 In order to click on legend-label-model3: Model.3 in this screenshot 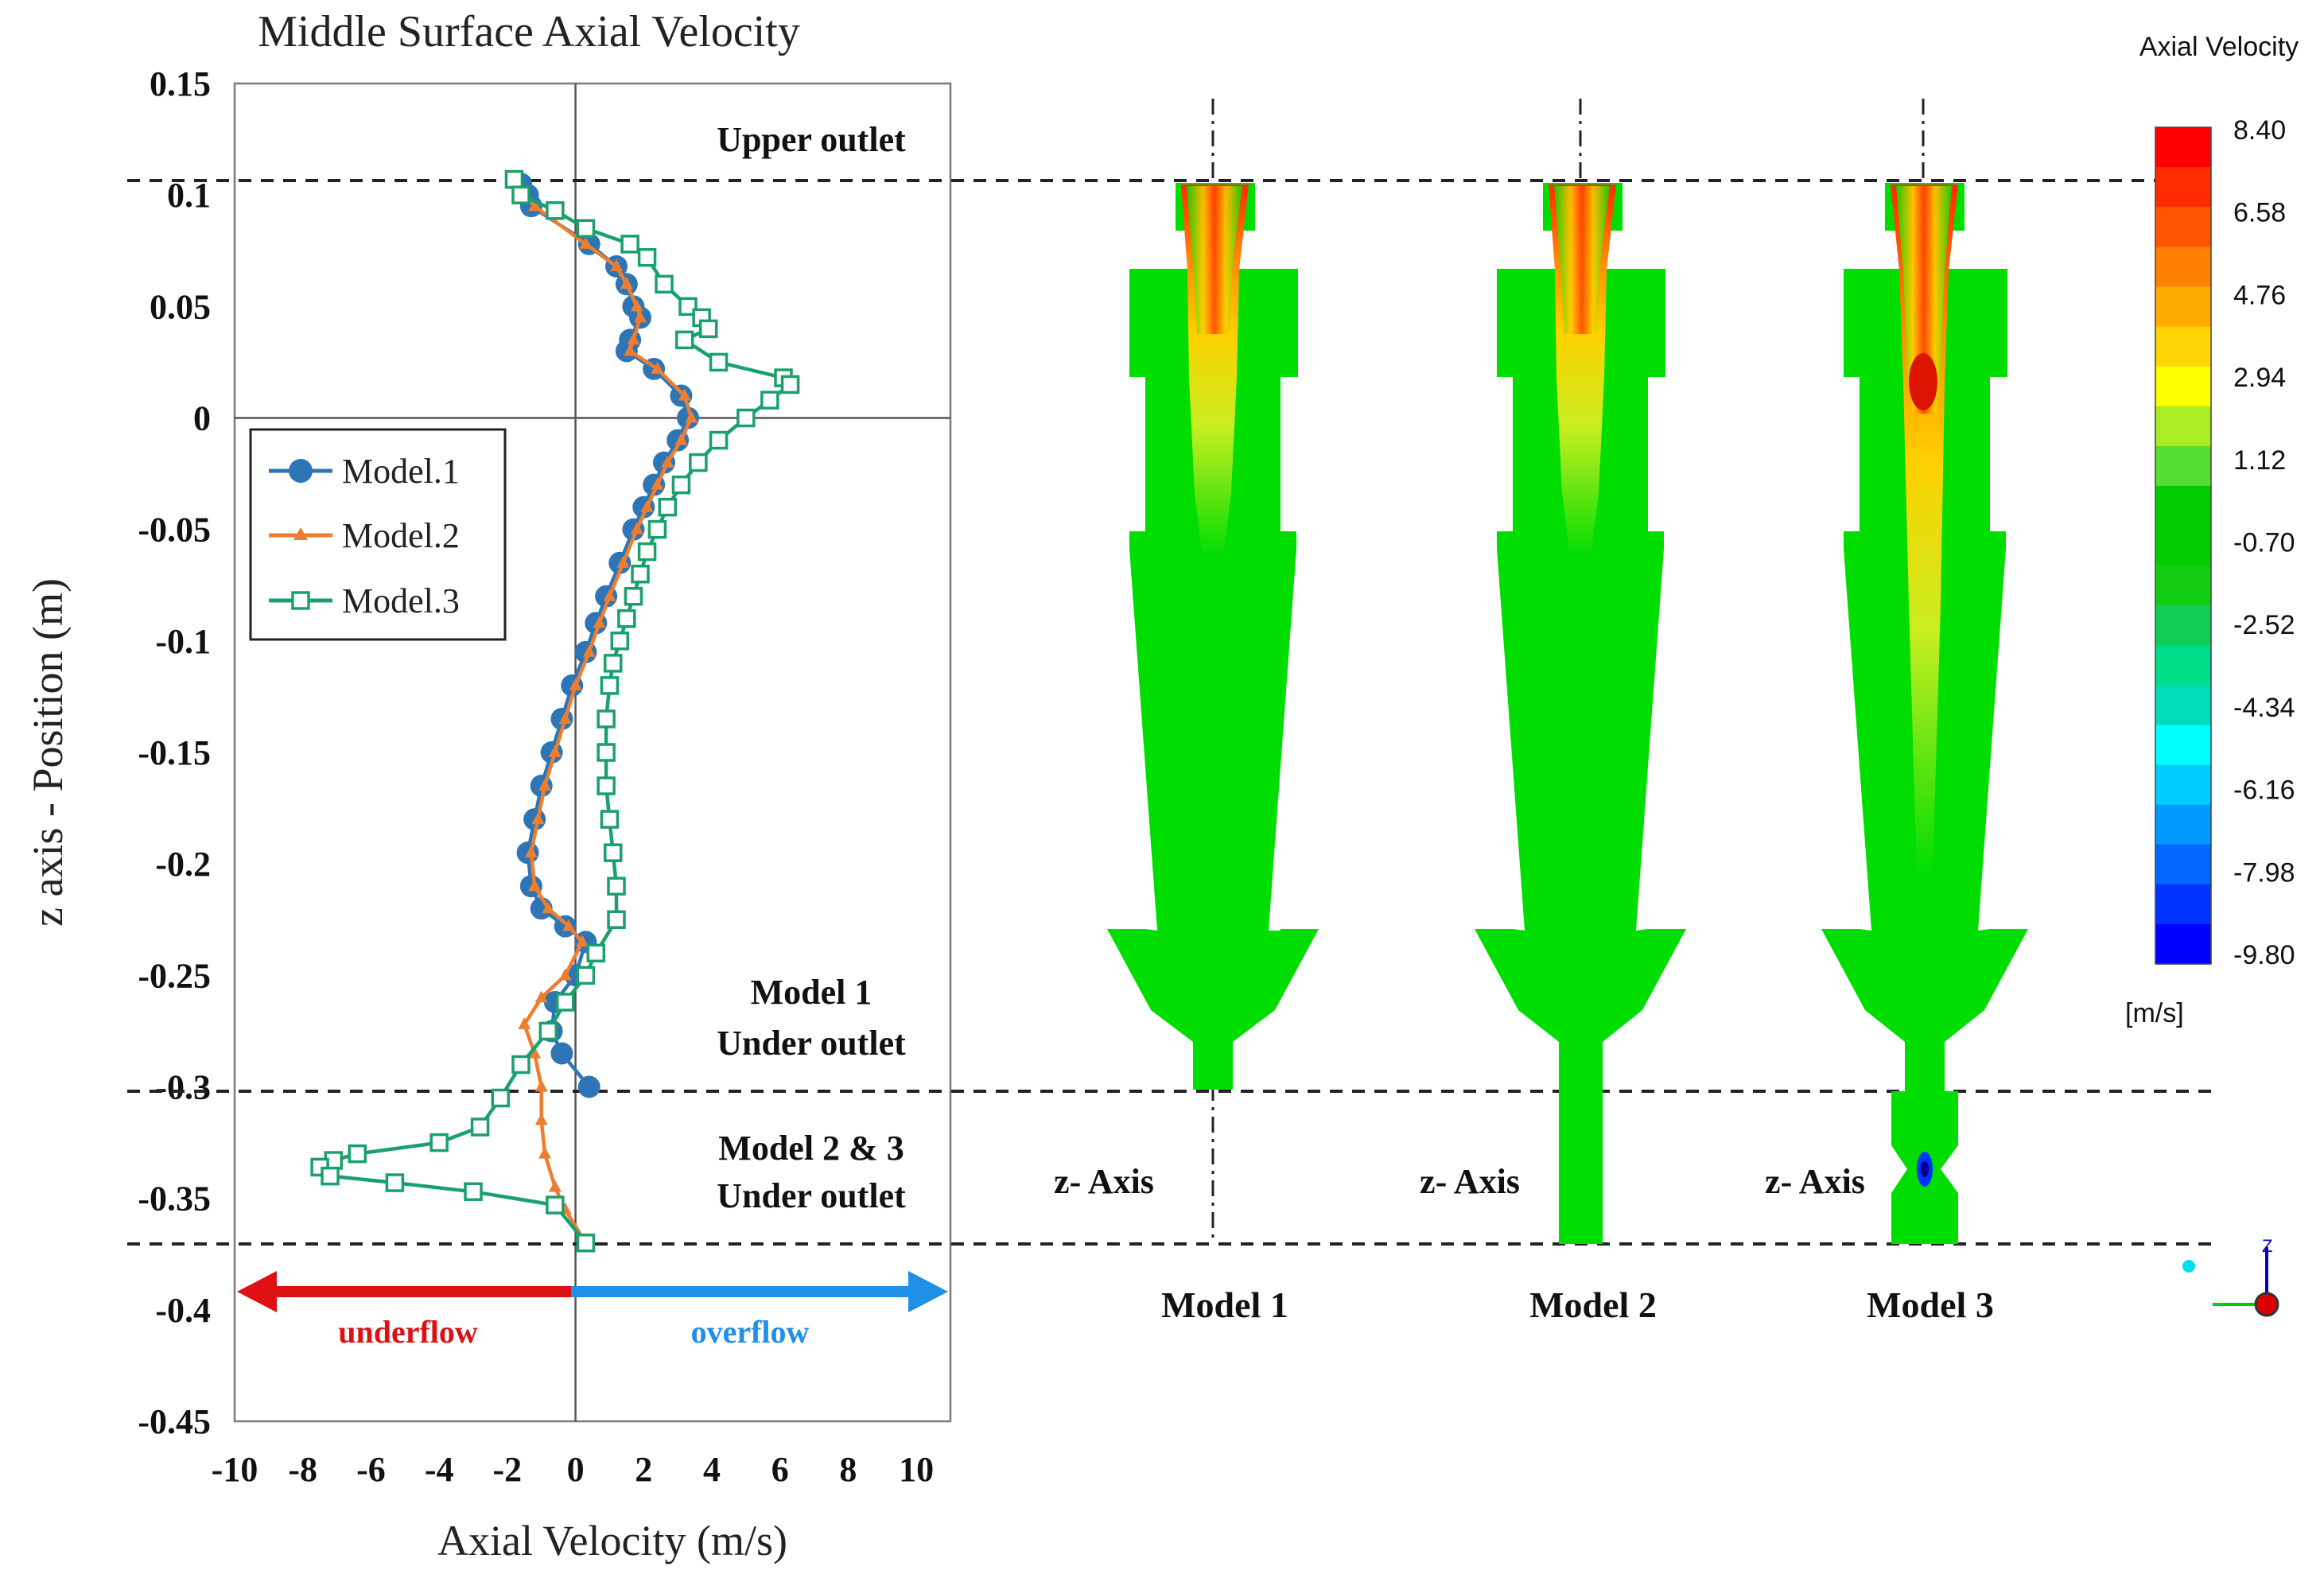, I will do `click(401, 600)`.